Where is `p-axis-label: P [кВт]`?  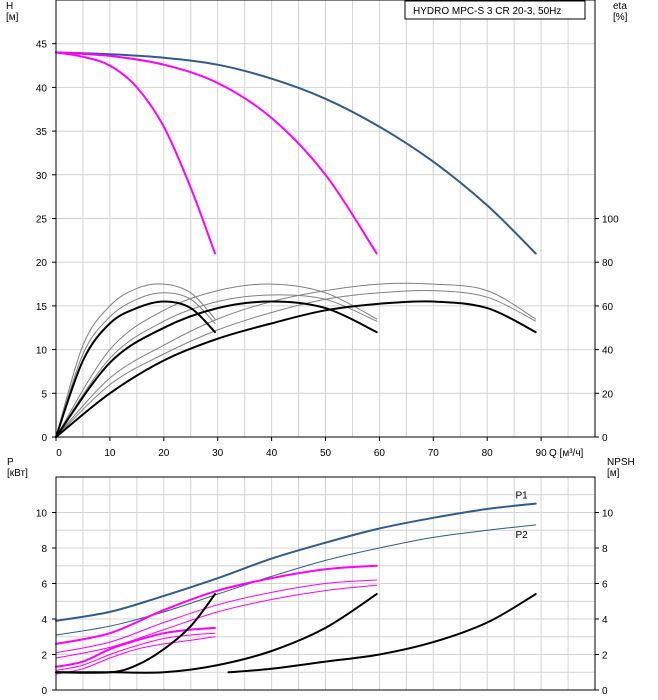
p-axis-label: P [кВт] is located at coordinates (17, 468).